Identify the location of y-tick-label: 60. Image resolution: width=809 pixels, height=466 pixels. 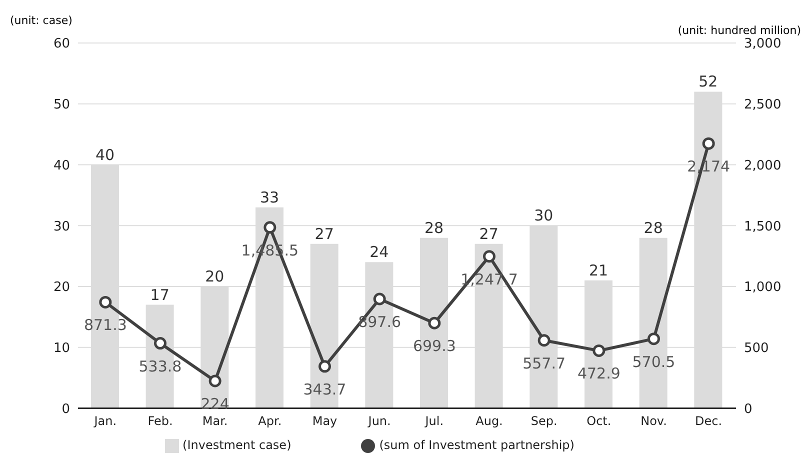
(61, 44).